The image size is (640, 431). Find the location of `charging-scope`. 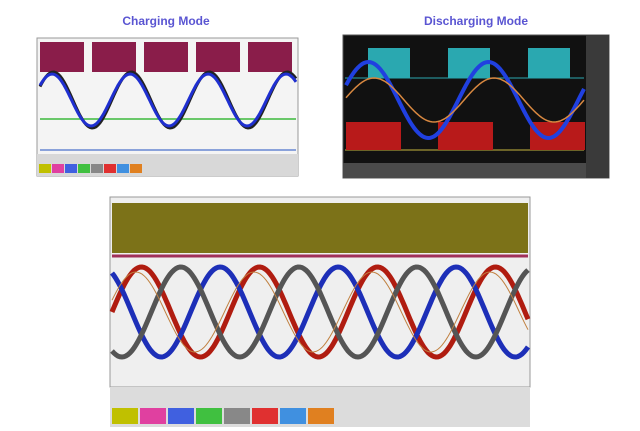

charging-scope is located at coordinates (167, 107).